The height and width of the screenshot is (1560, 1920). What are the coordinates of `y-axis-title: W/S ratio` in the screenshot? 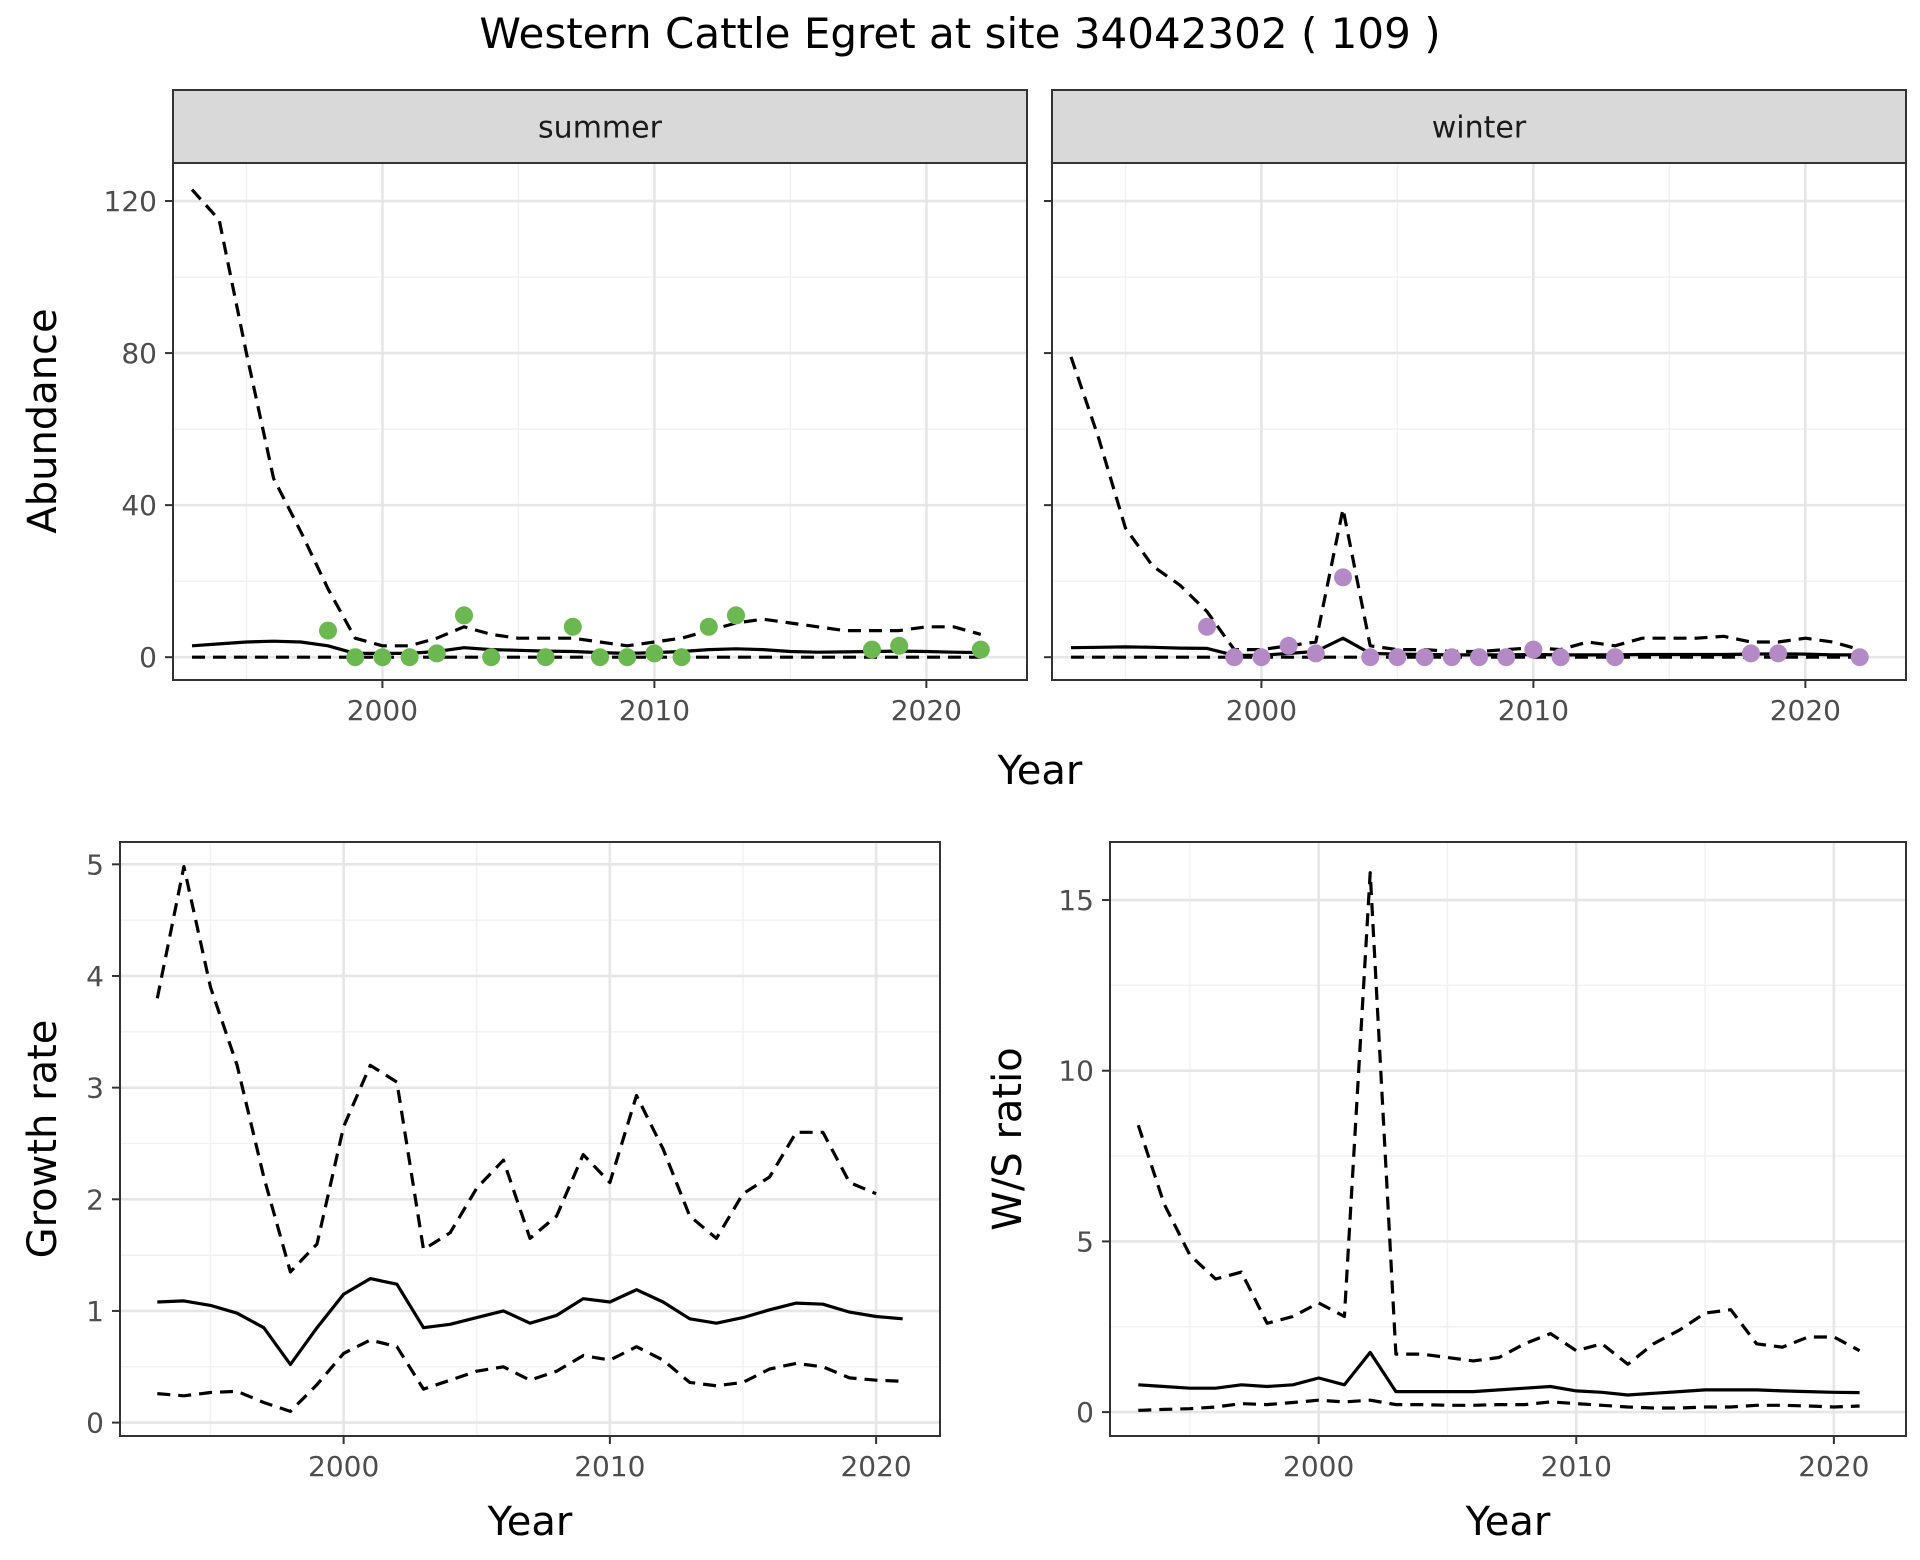 It's located at (1008, 1138).